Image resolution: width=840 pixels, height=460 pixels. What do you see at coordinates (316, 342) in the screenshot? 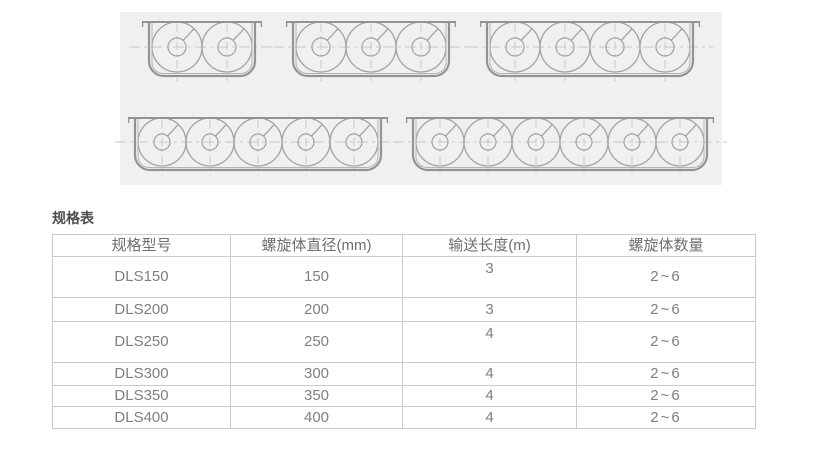
I see `diameter-cell: 250` at bounding box center [316, 342].